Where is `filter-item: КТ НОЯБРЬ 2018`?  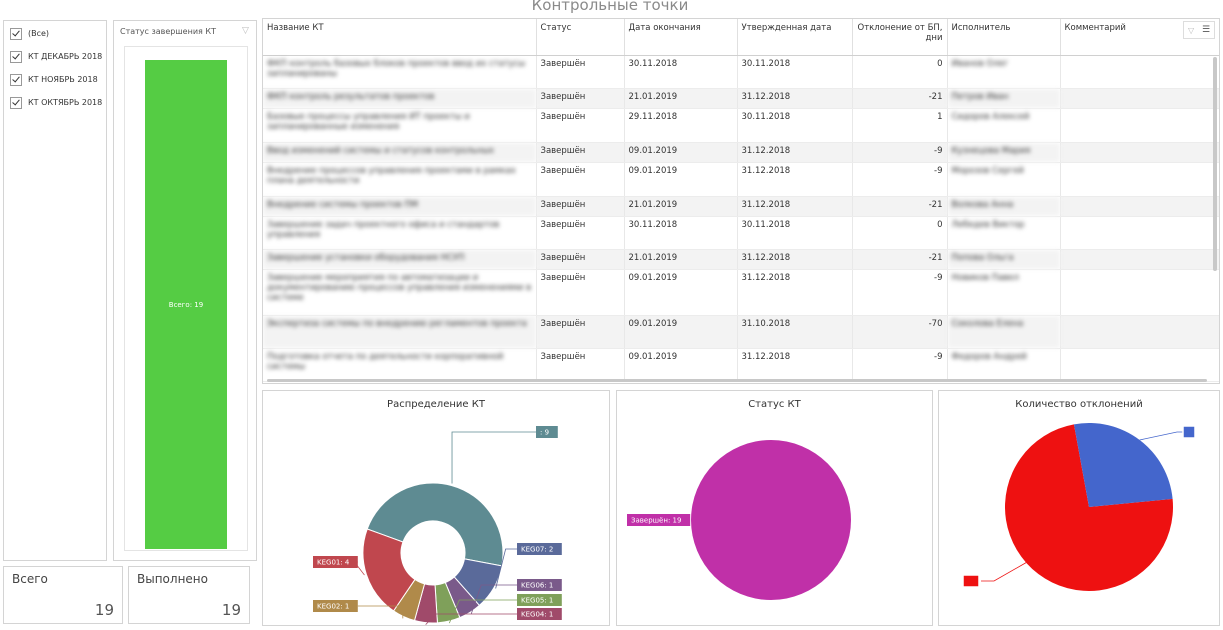
filter-item: КТ НОЯБРЬ 2018 is located at coordinates (55, 79).